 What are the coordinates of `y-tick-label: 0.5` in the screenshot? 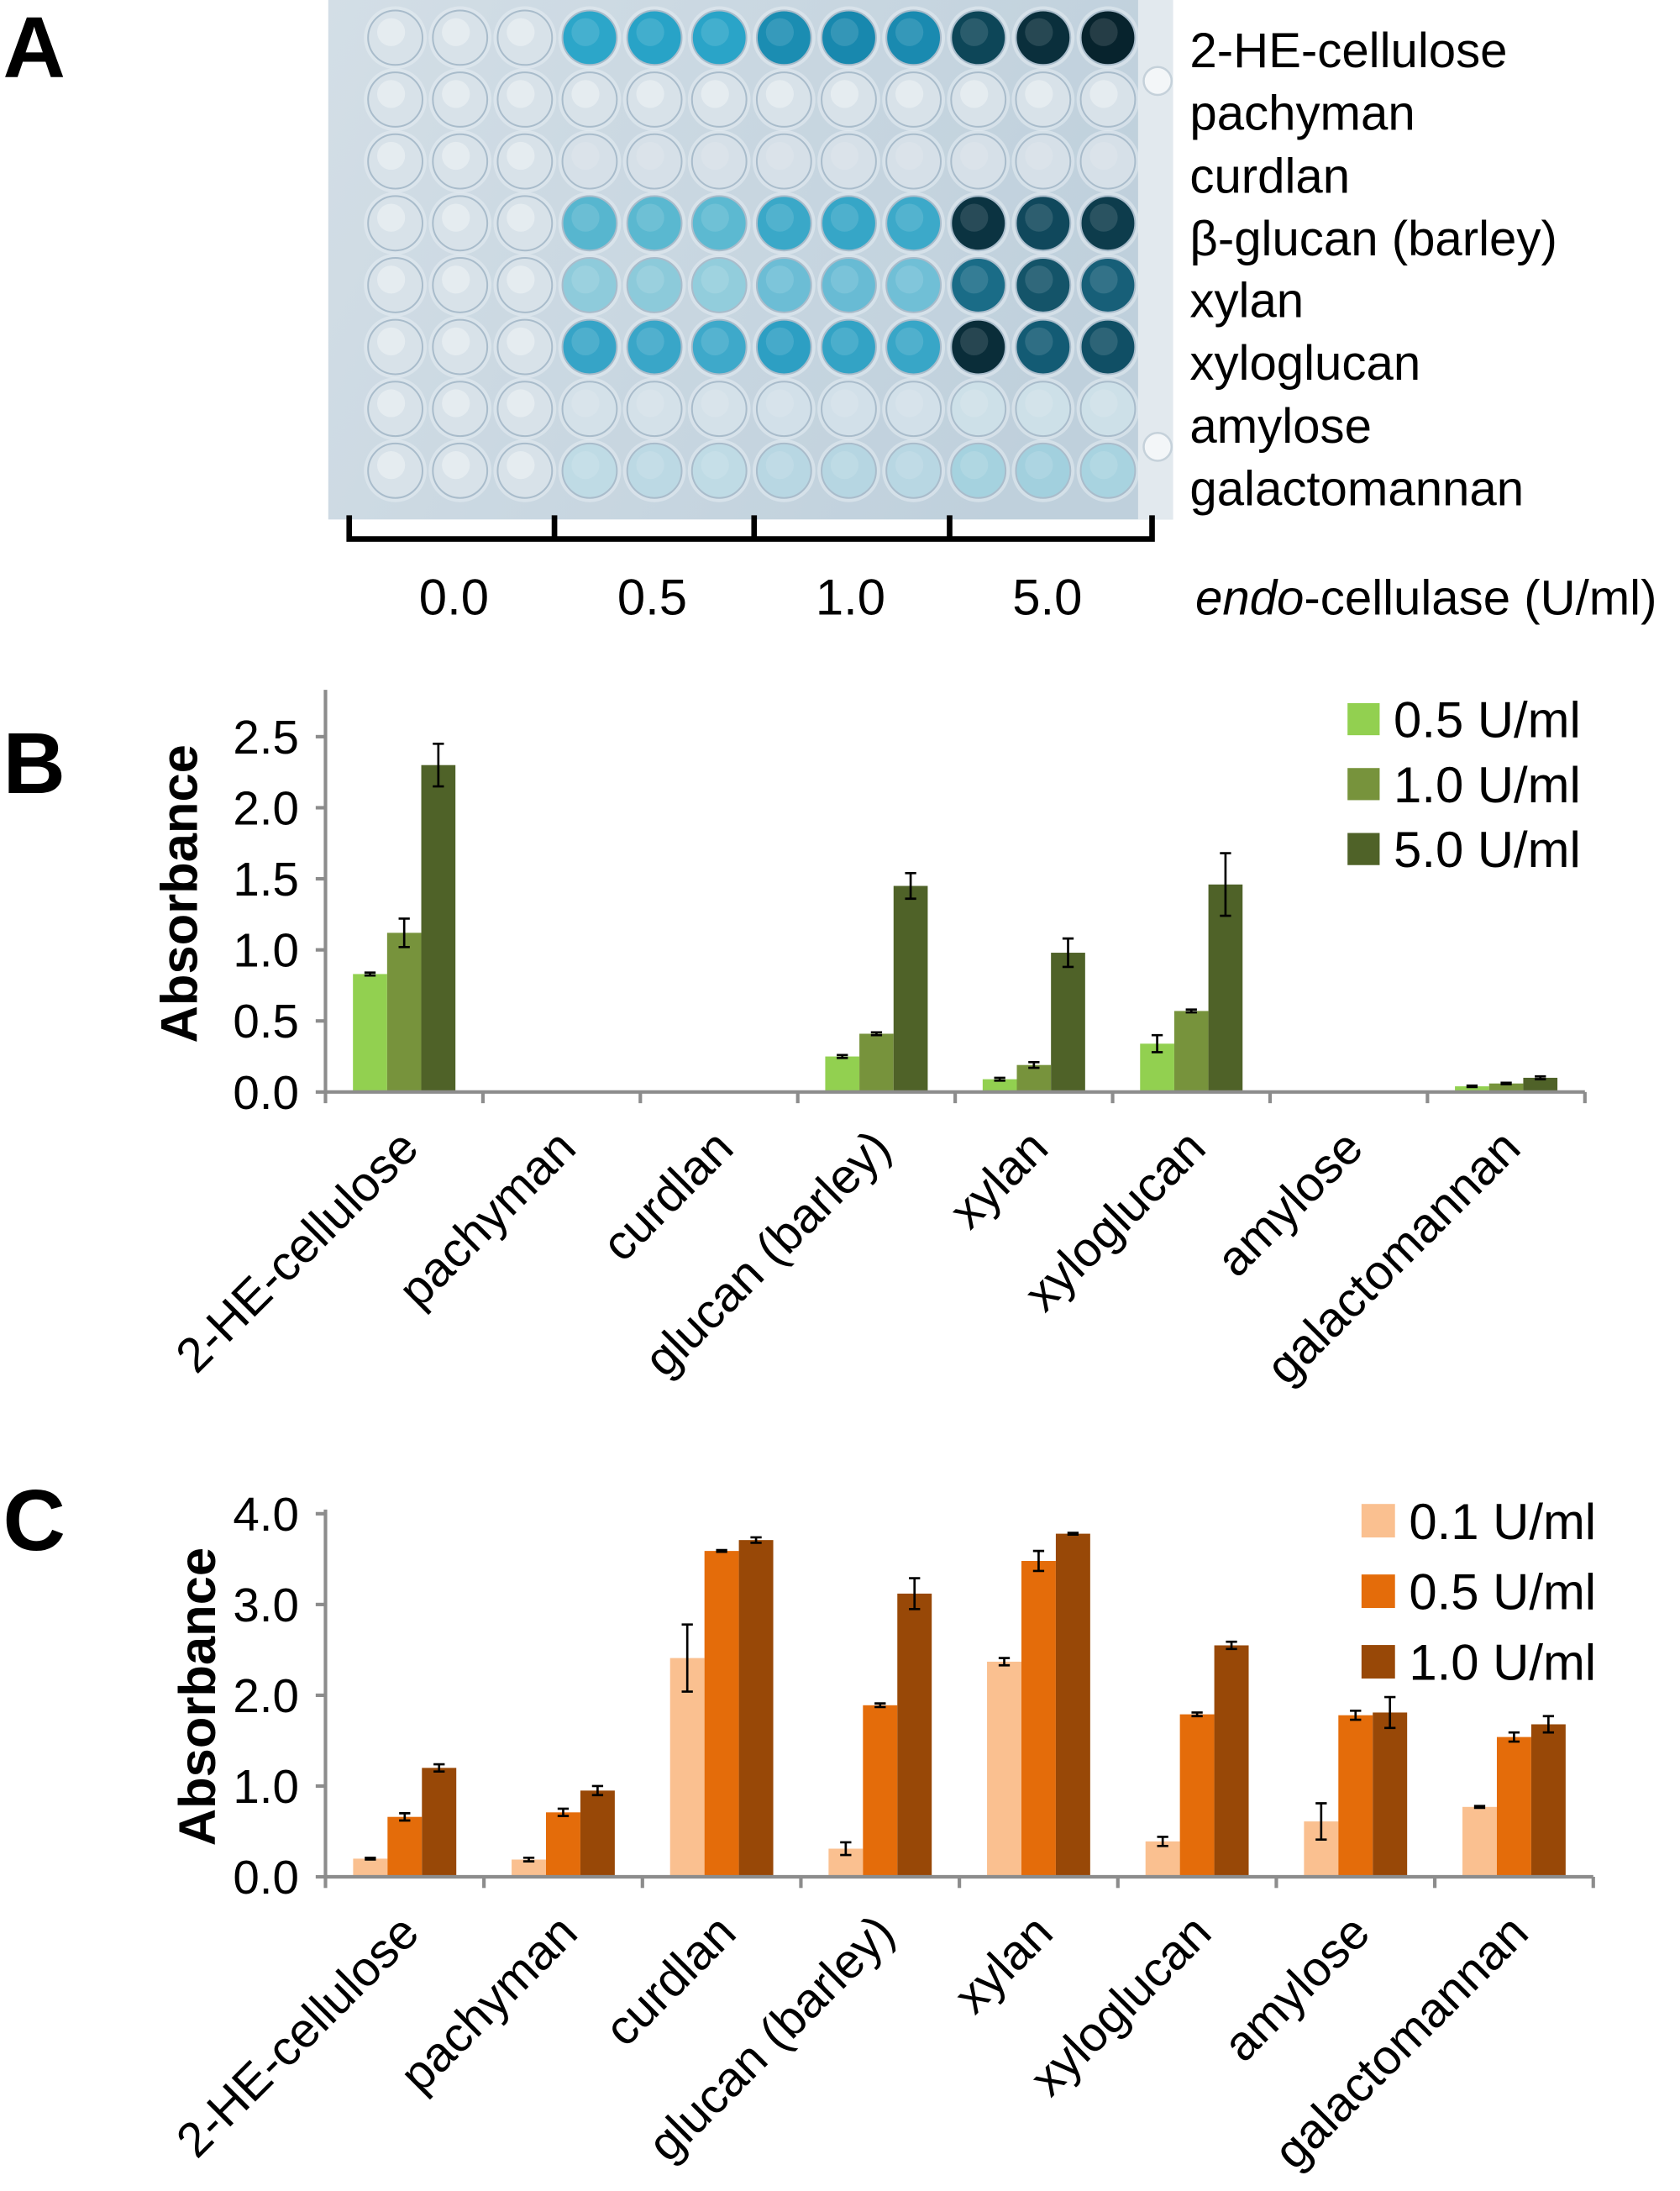 It's located at (266, 1021).